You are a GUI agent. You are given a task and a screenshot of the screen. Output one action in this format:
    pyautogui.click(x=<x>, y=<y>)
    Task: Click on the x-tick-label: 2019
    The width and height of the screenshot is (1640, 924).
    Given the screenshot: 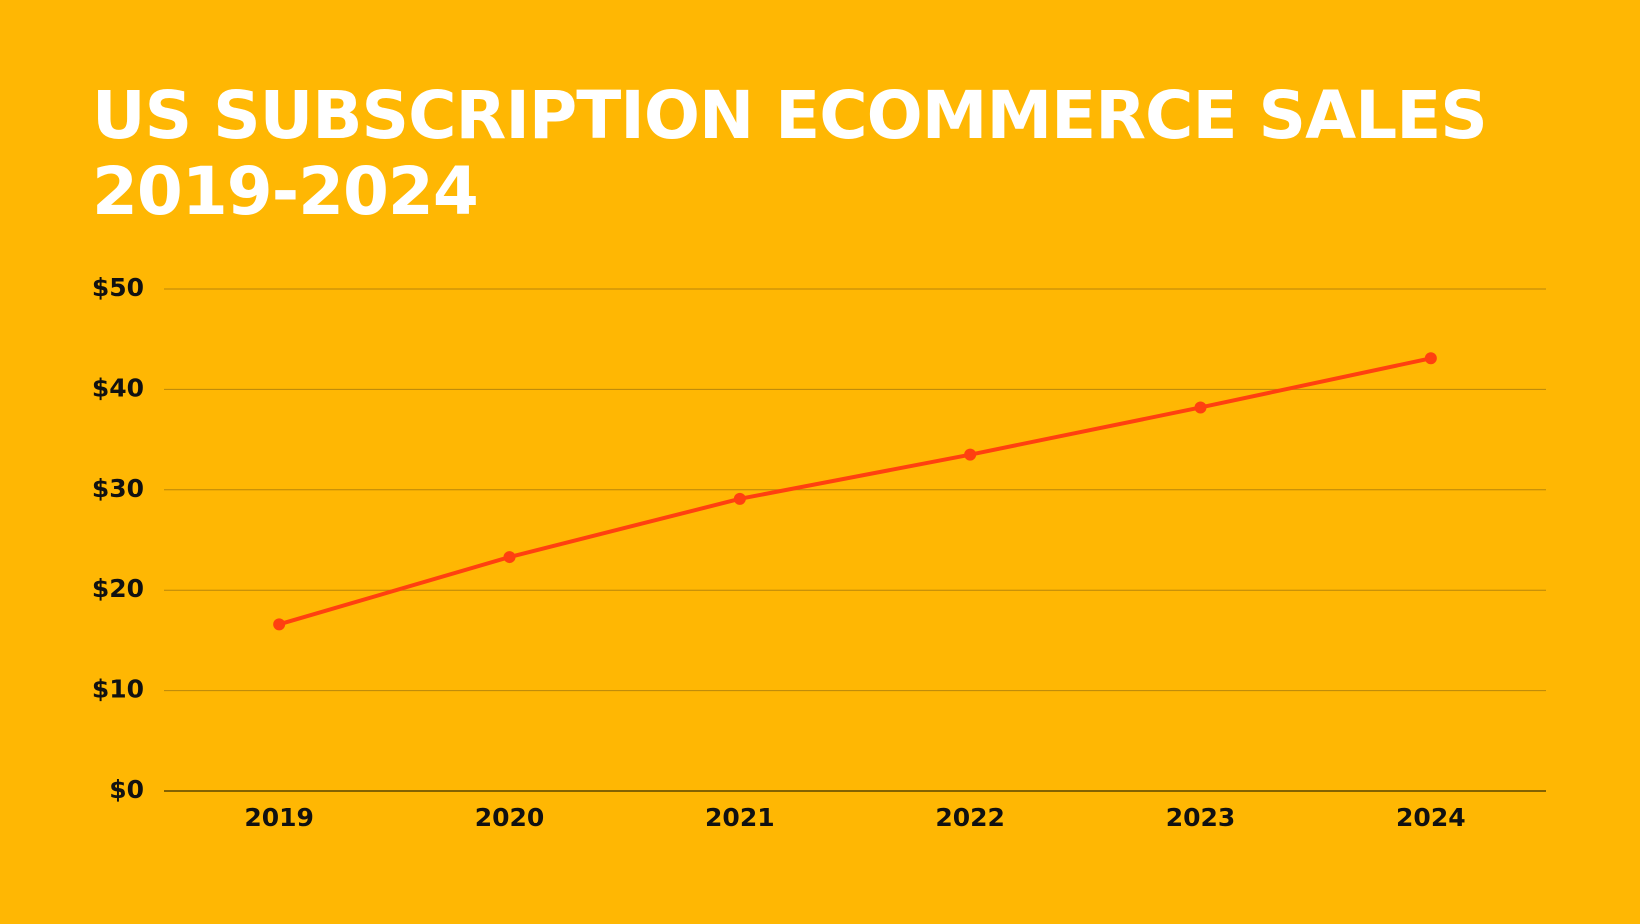 What is the action you would take?
    pyautogui.click(x=279, y=817)
    